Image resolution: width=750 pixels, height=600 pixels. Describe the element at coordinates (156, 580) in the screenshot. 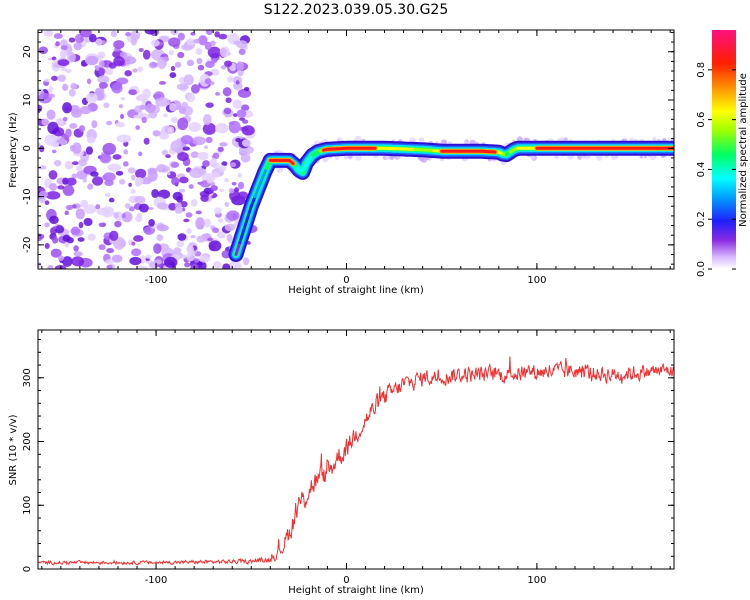

I see `x-tick-label: -100` at that location.